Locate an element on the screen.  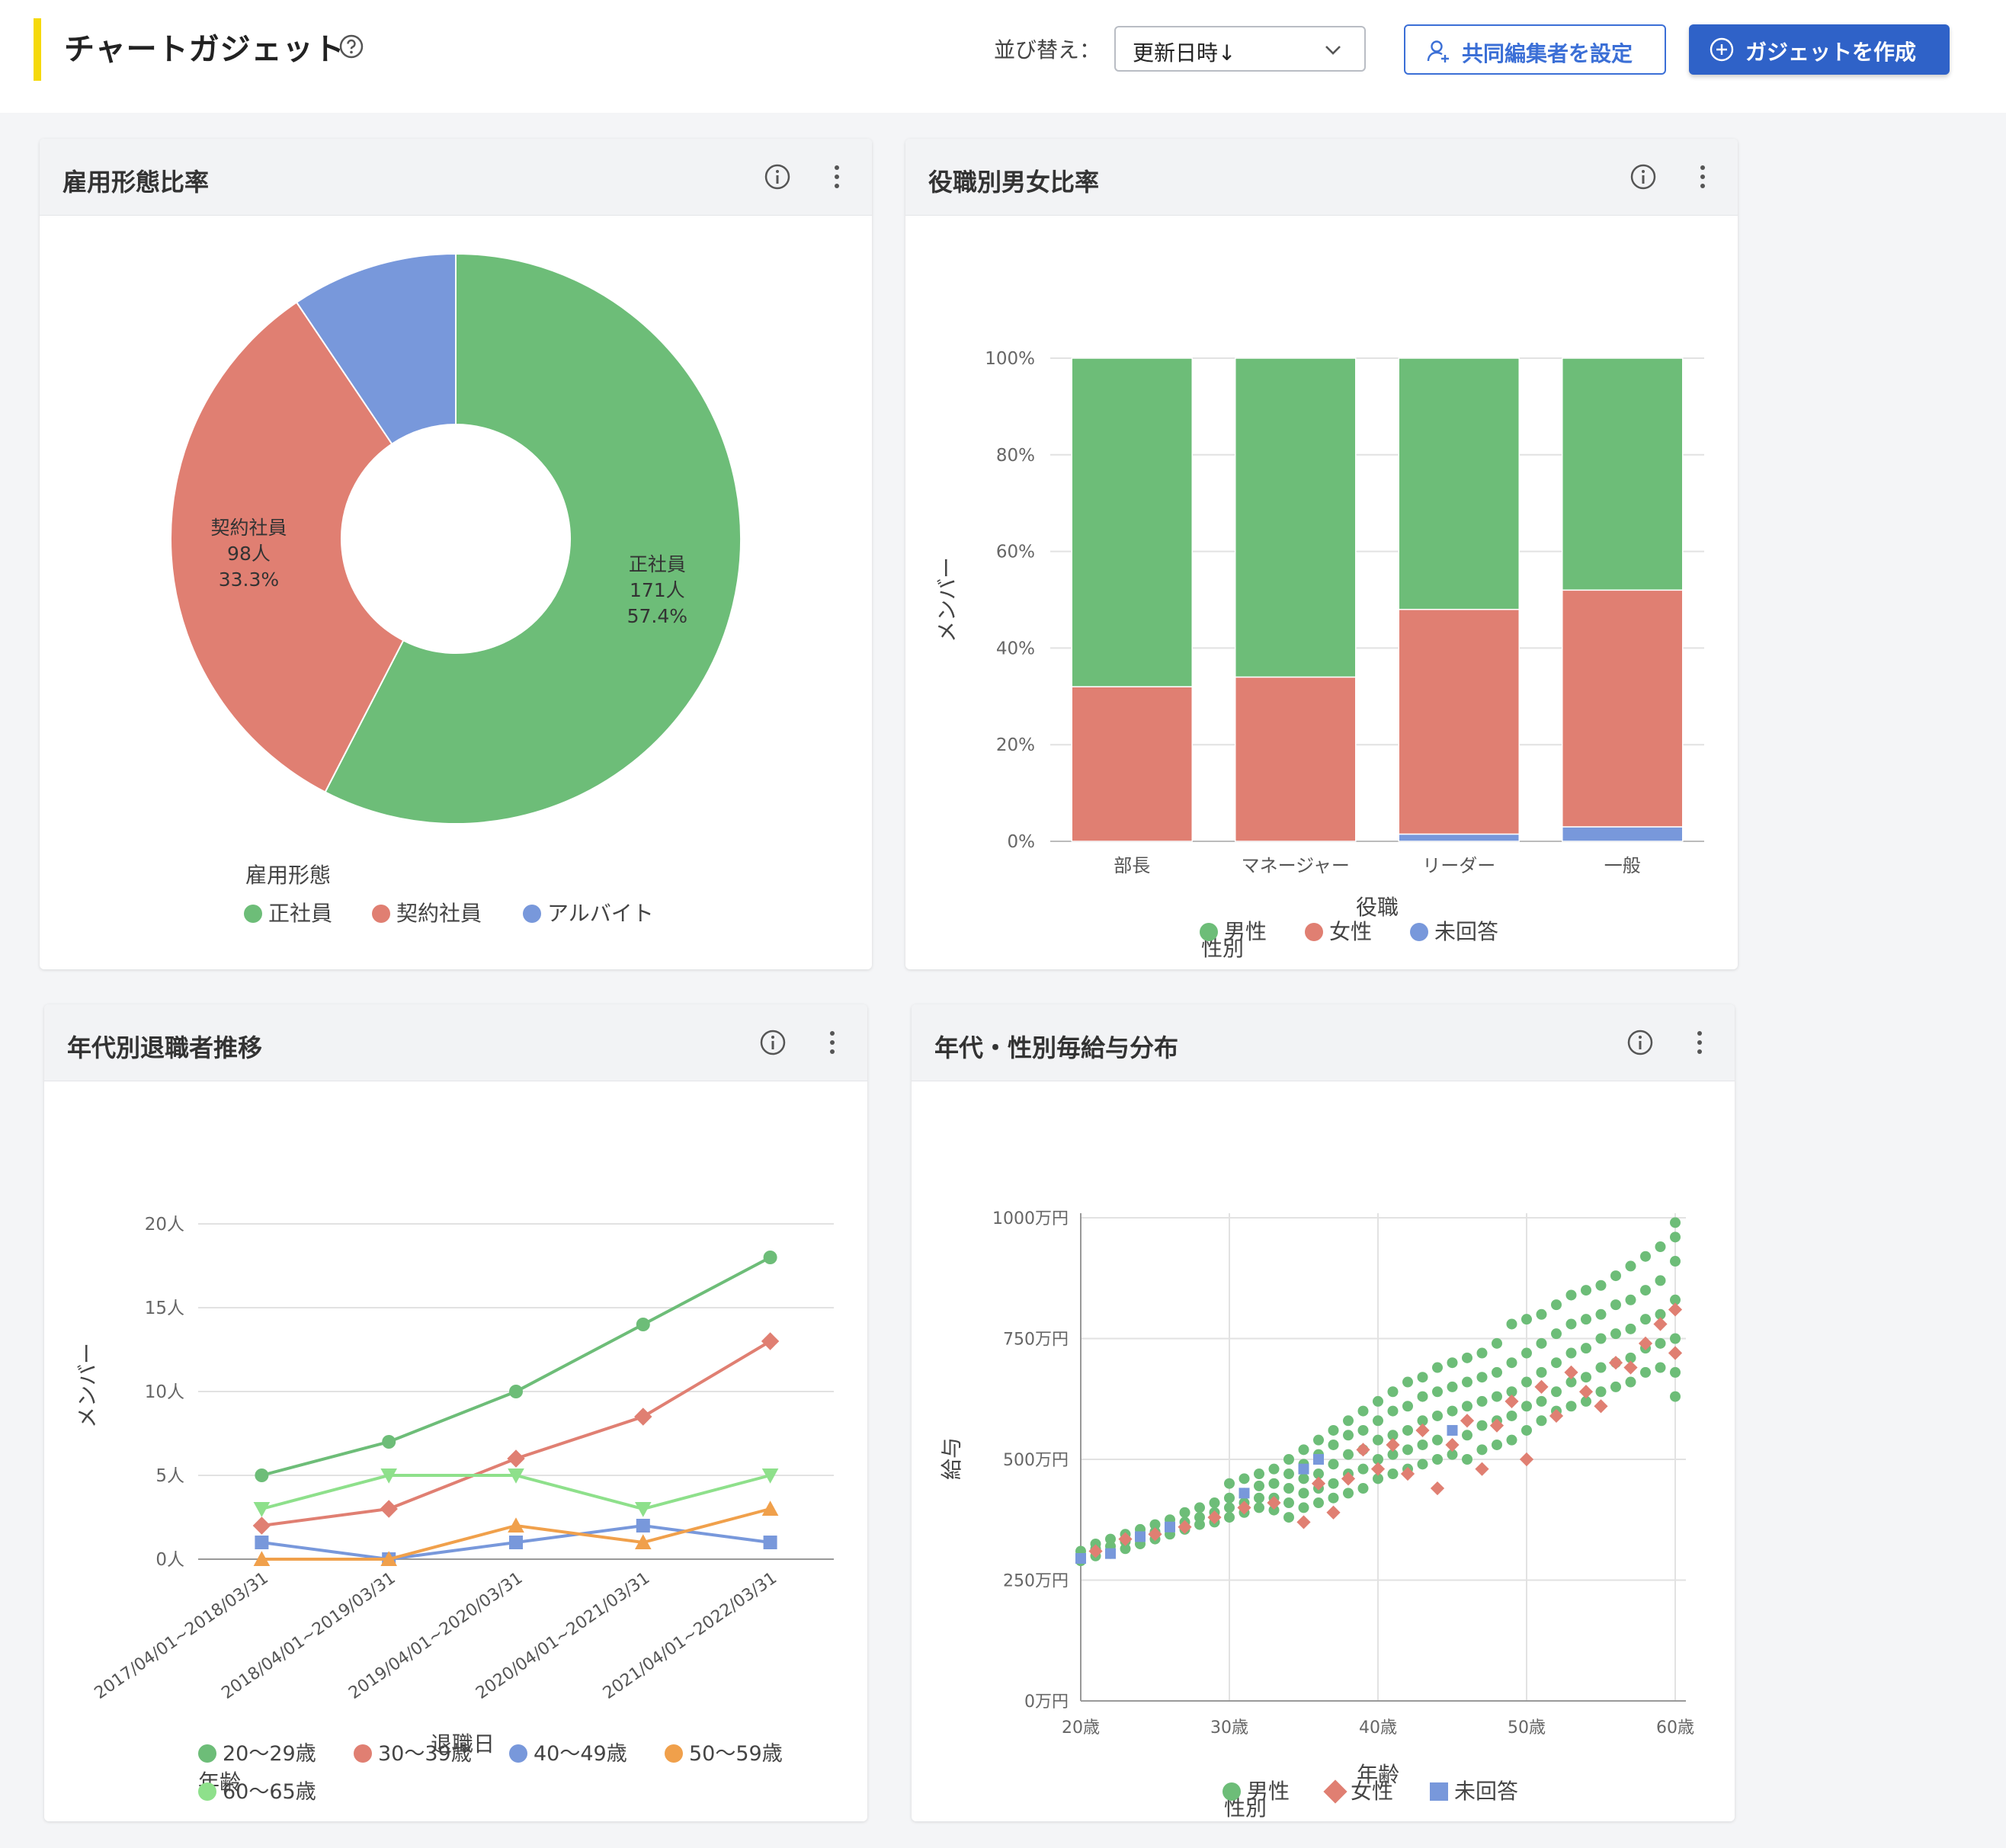
panel-header: 年代別退職者推移 is located at coordinates (455, 1042).